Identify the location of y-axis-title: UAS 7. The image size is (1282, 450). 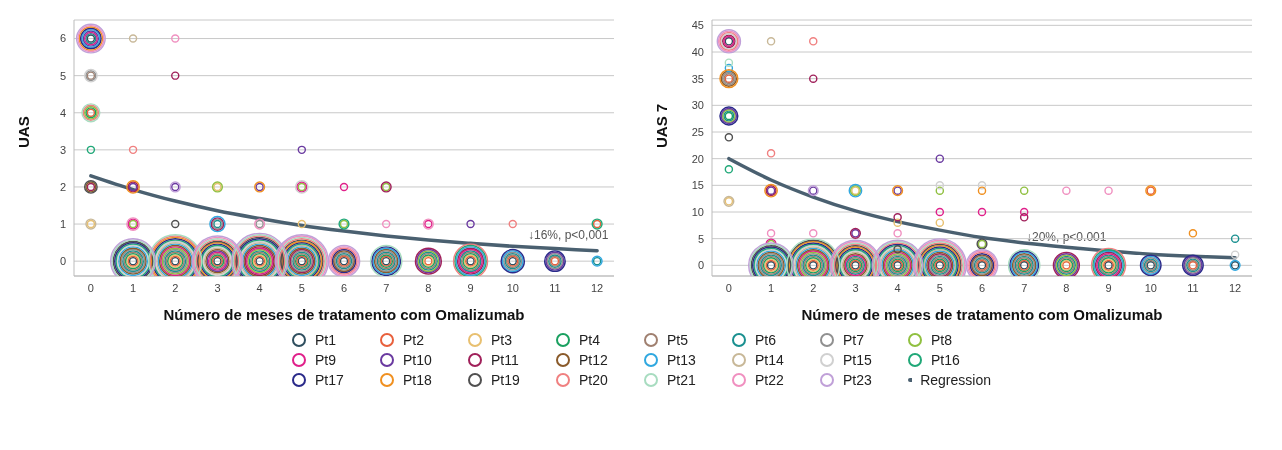
(662, 125).